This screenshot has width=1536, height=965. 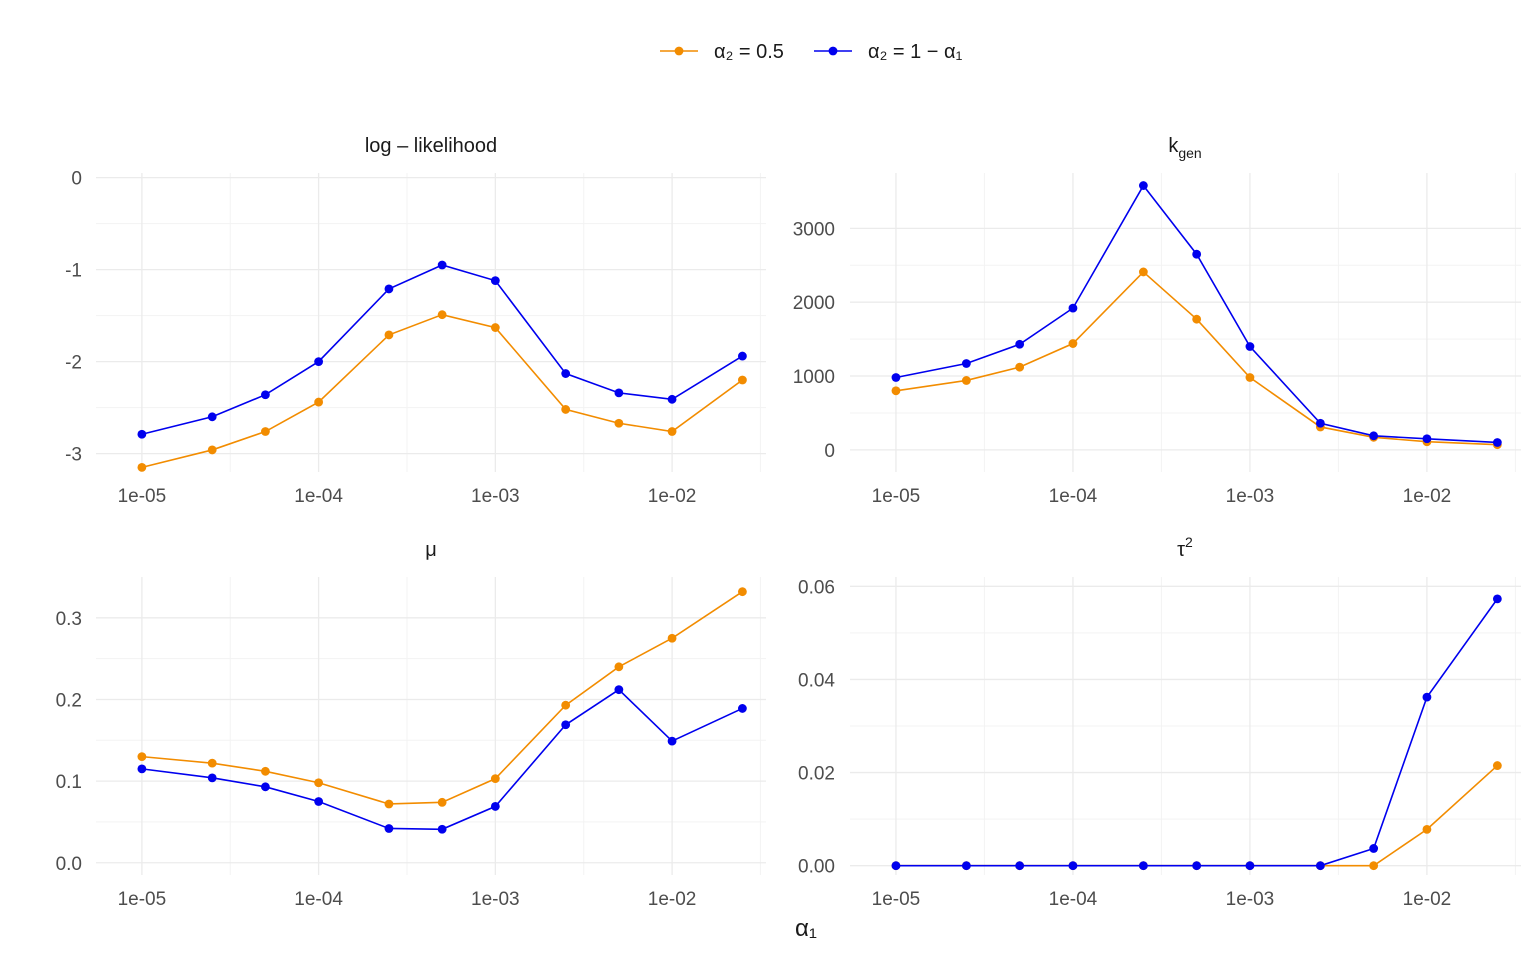 I want to click on y-tick-label: 0.00, so click(x=816, y=867).